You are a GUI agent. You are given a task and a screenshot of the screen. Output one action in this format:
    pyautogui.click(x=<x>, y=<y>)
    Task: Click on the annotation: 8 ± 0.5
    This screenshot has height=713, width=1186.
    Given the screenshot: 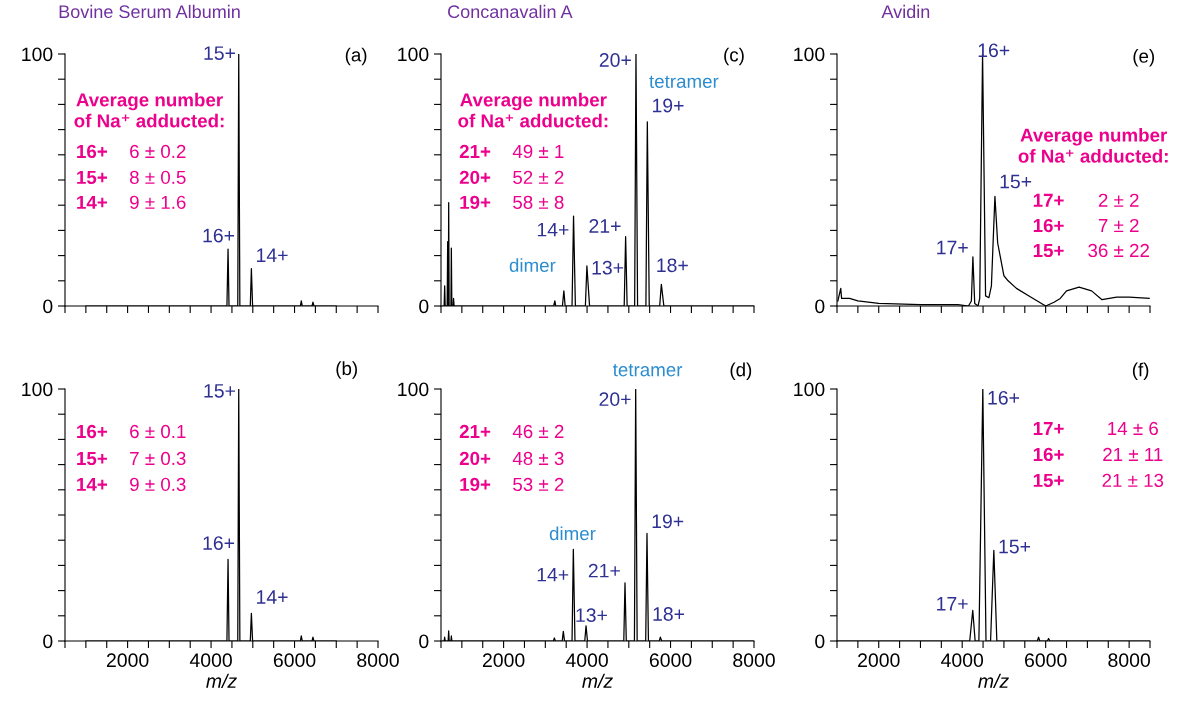 What is the action you would take?
    pyautogui.click(x=157, y=177)
    